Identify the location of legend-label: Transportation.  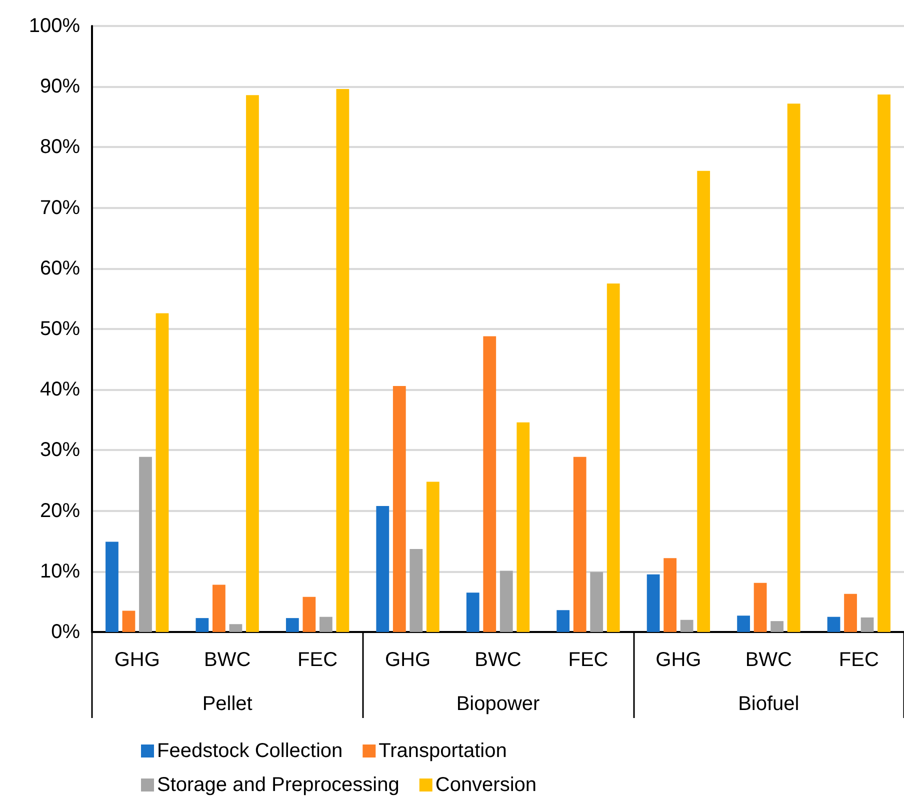
(442, 751).